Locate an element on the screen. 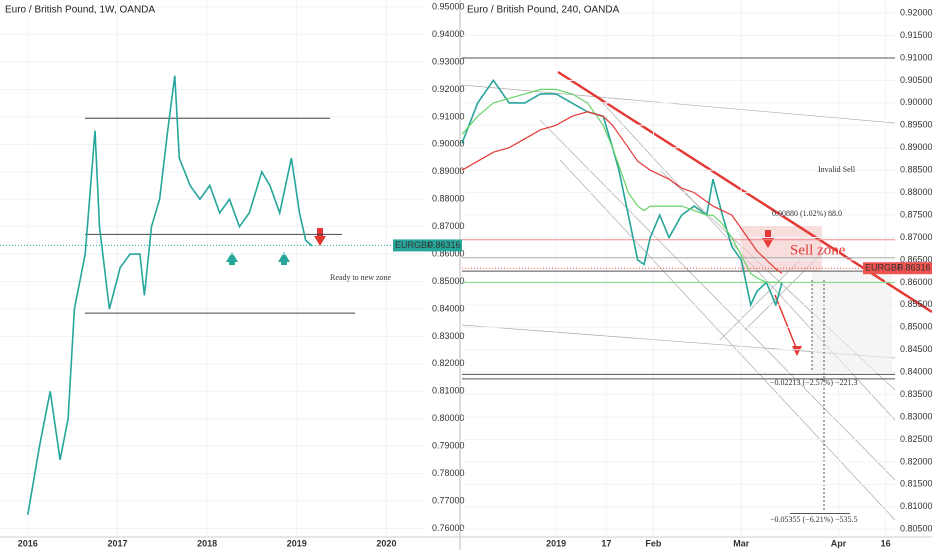 This screenshot has width=932, height=550. y-tick-label: 0.95000 is located at coordinates (448, 7).